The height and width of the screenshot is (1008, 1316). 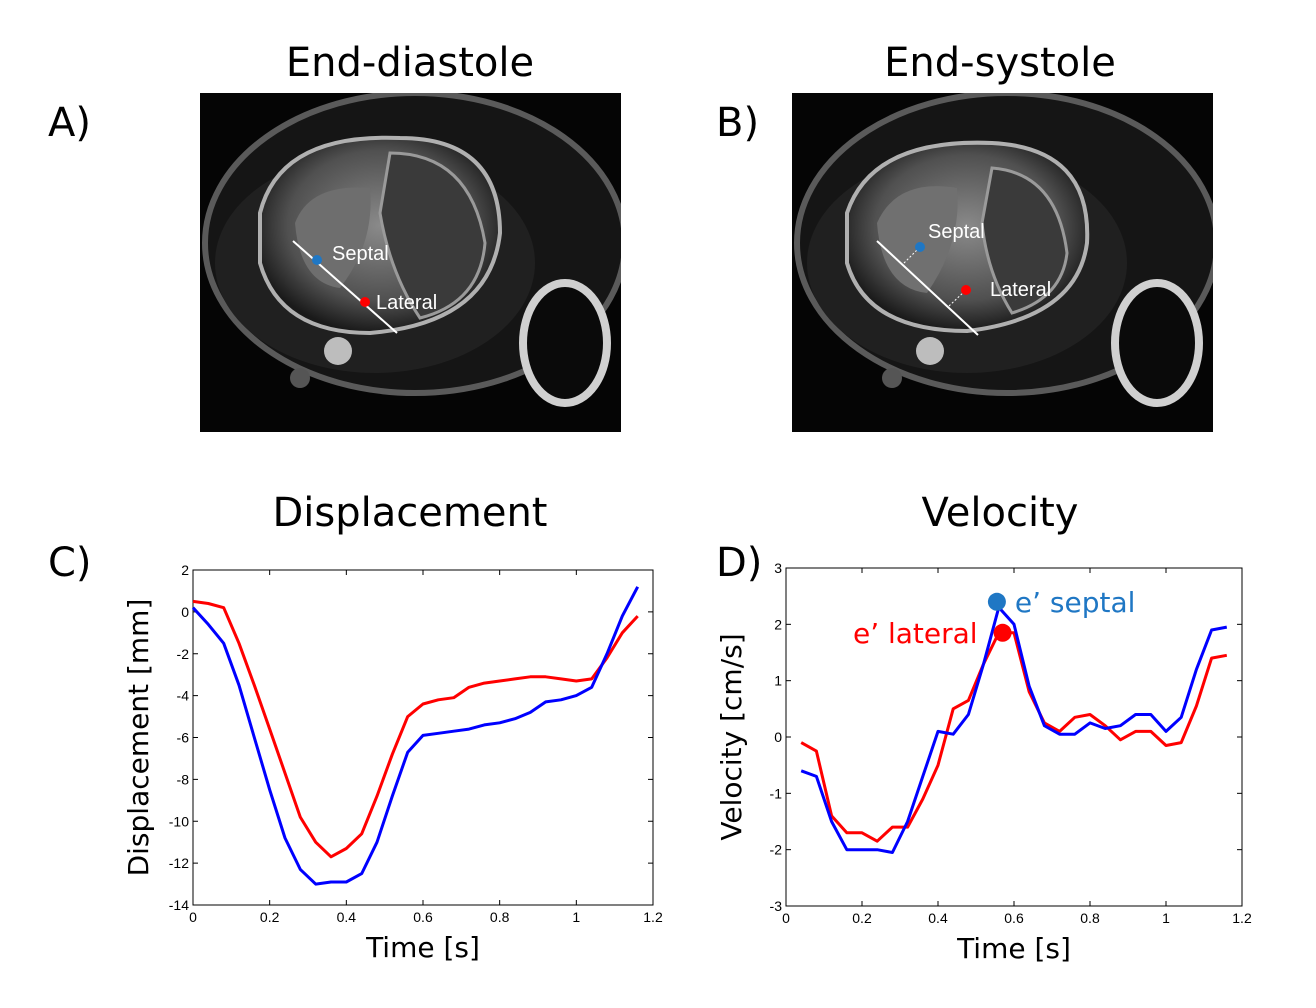 I want to click on displacement-ytick-label: 0, so click(x=185, y=612).